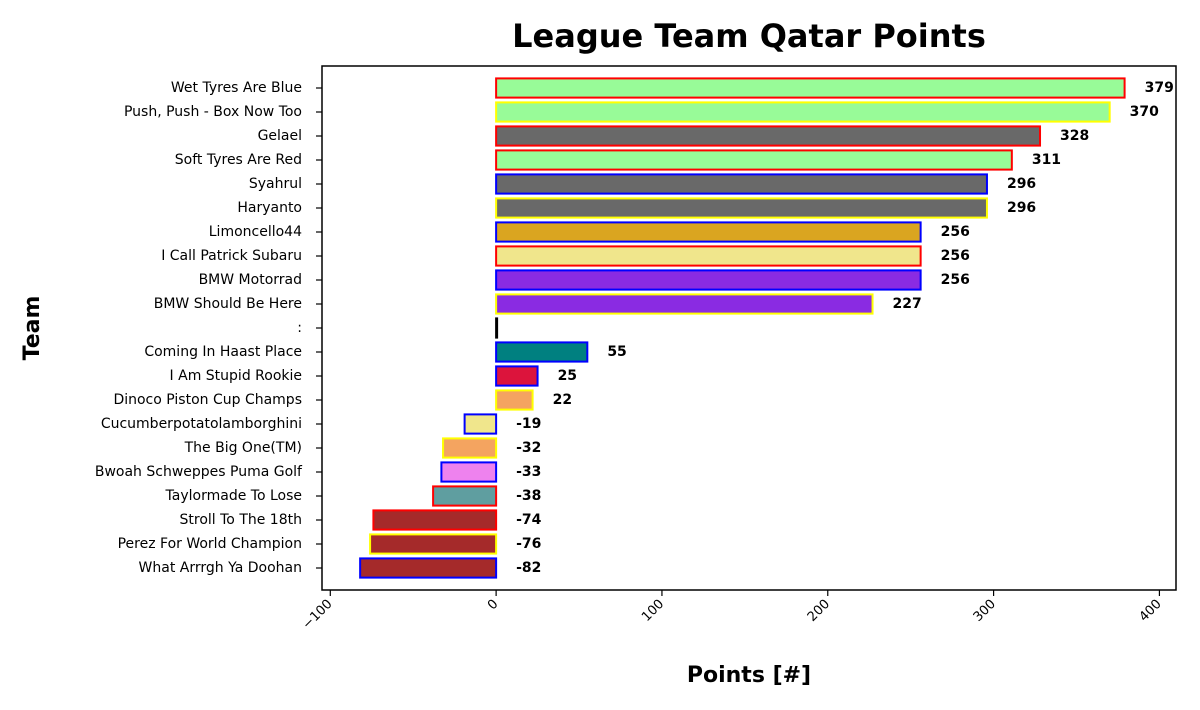  What do you see at coordinates (236, 88) in the screenshot?
I see `y-tick-label: Wet Tyres Are Blue` at bounding box center [236, 88].